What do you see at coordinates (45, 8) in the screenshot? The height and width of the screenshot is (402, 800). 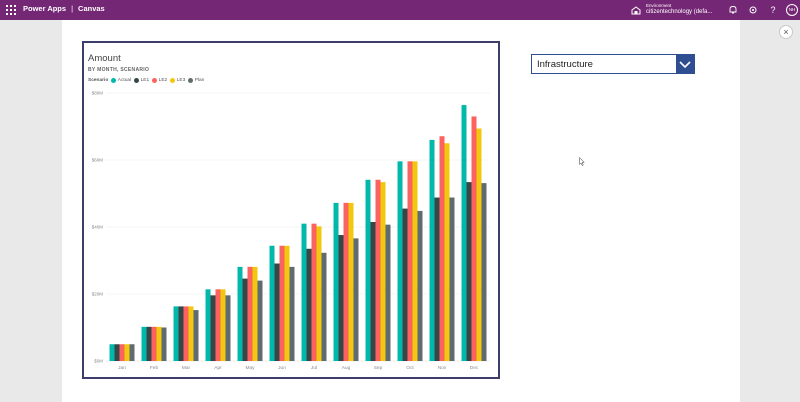 I see `app-name: Power Apps` at bounding box center [45, 8].